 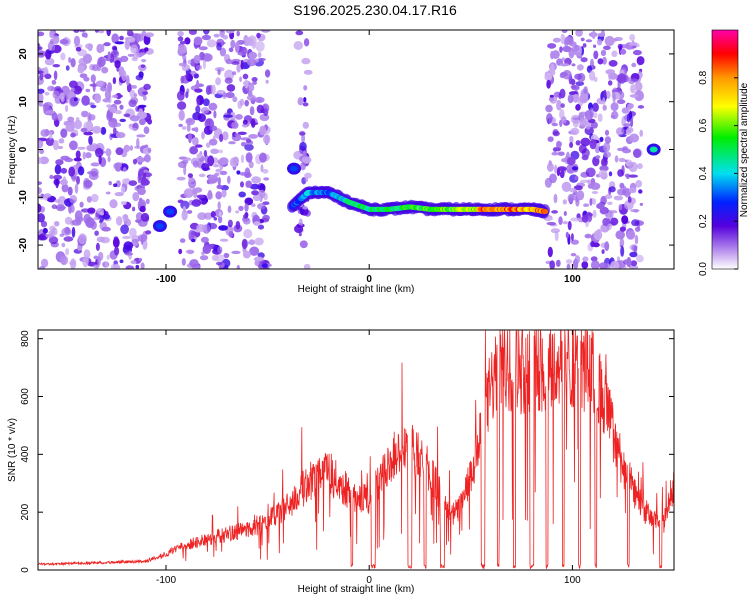 What do you see at coordinates (725, 149) in the screenshot?
I see `colorbar-gradient` at bounding box center [725, 149].